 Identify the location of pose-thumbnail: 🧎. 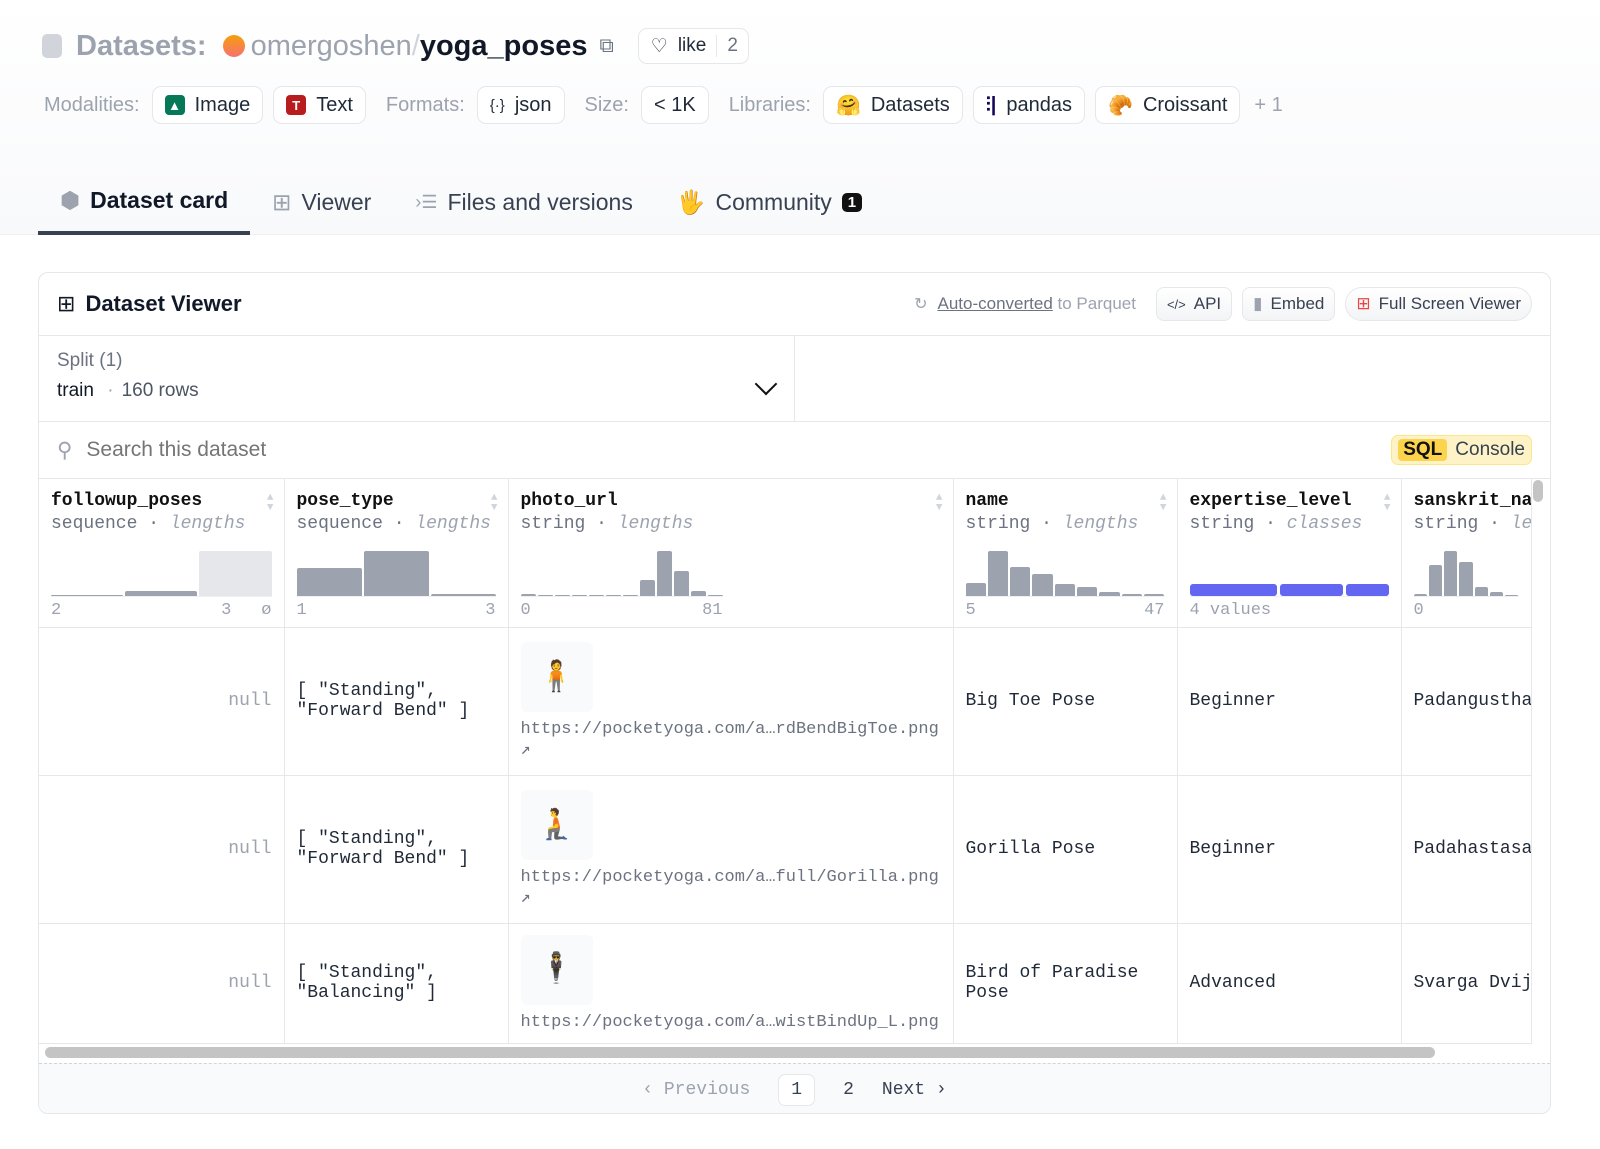
(556, 825).